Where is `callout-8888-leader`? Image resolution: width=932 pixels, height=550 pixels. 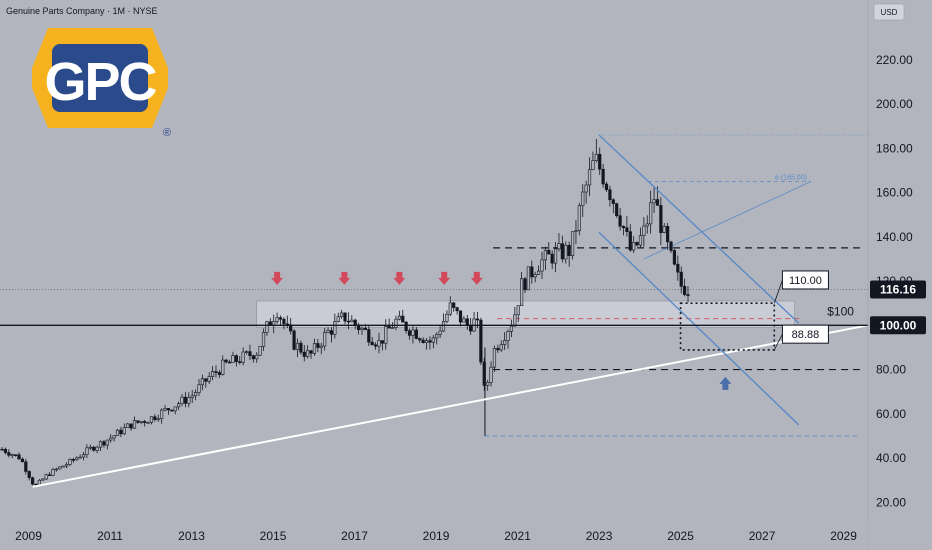
callout-8888-leader is located at coordinates (778, 342).